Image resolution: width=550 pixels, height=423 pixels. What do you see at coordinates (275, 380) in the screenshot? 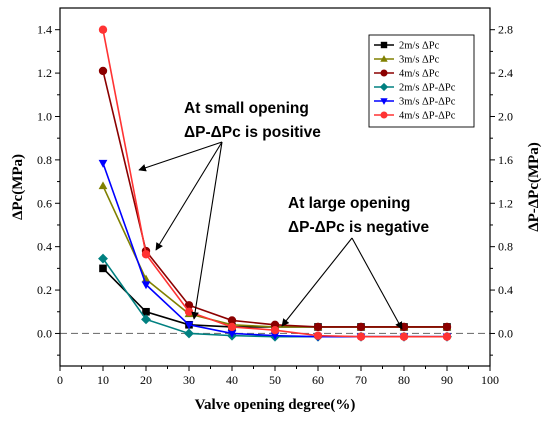
I see `x-tick-label: 50` at bounding box center [275, 380].